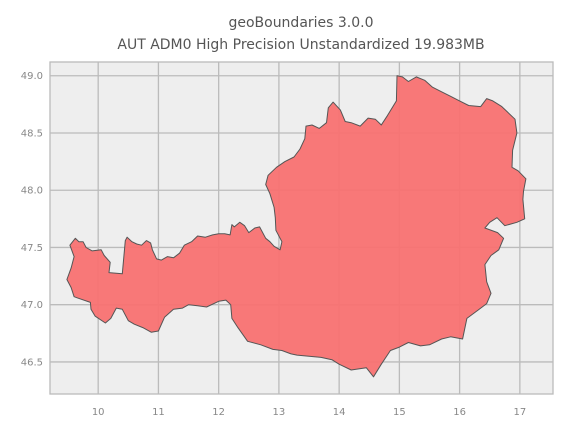 Image resolution: width=566 pixels, height=433 pixels. What do you see at coordinates (309, 412) in the screenshot?
I see `x-axis-ticks: 10 11 12 13 14 15 16 17` at bounding box center [309, 412].